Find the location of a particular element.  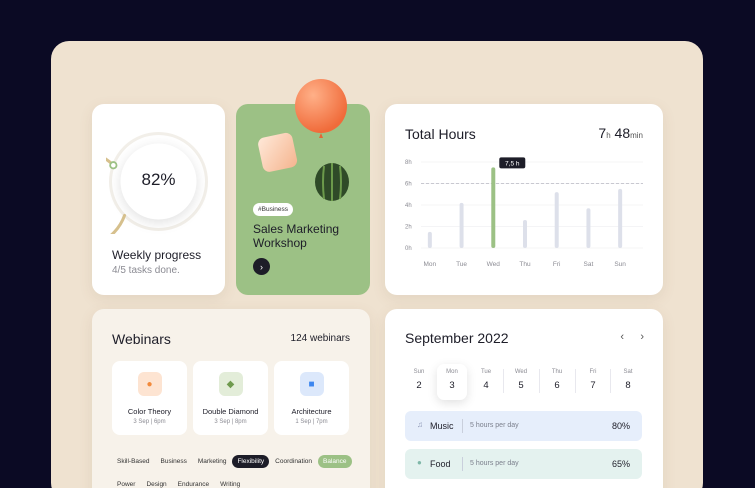

day-tue: Tue 4 is located at coordinates (486, 382).